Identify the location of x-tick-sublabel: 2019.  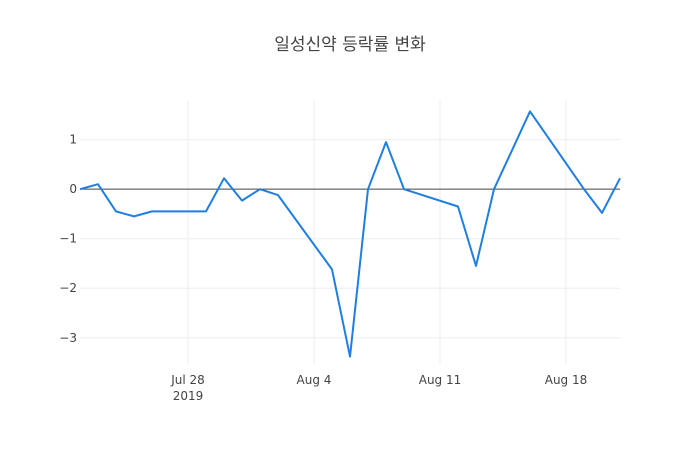
(188, 396).